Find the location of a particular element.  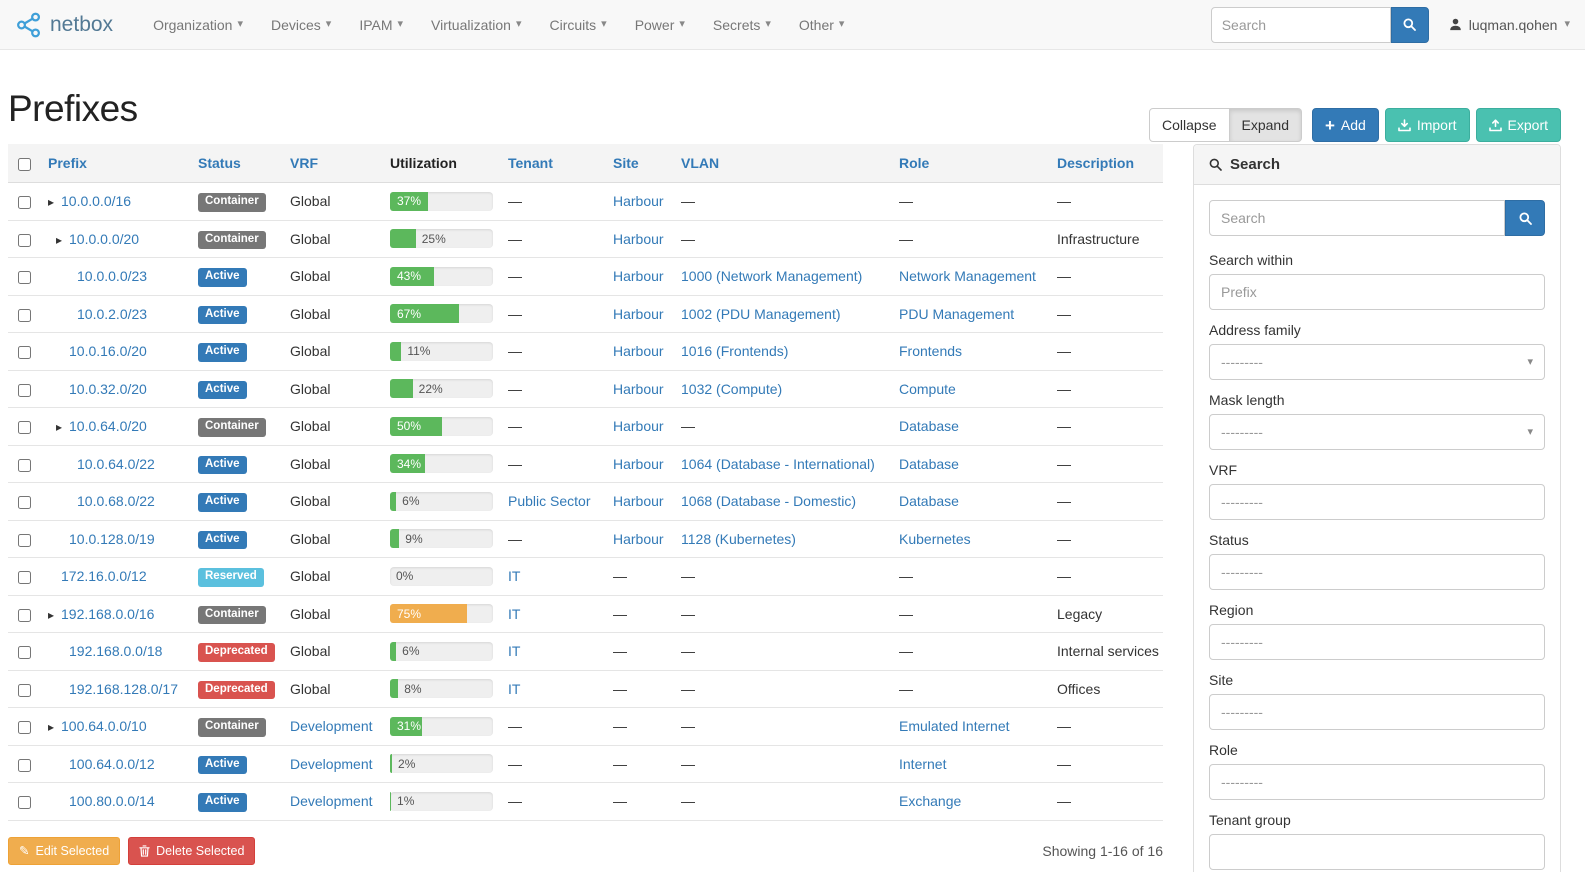

user-menu: luqman.qohen ▾ is located at coordinates (1509, 25).